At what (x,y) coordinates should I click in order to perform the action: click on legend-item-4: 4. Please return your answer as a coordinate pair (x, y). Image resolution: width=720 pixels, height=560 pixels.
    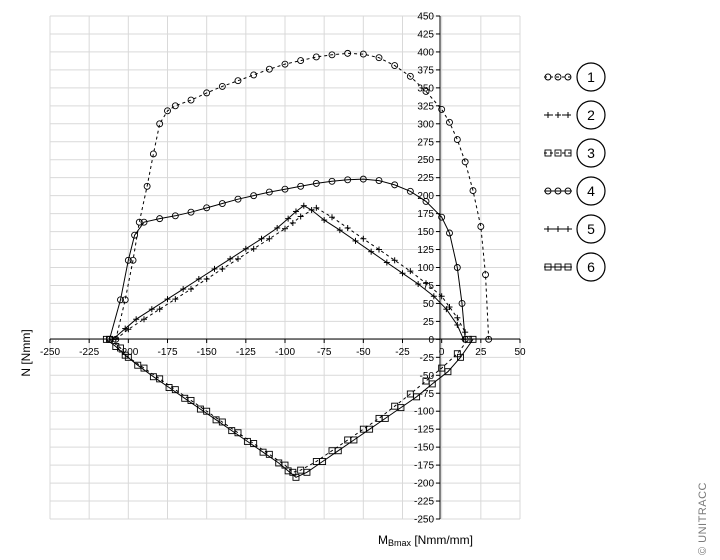
    Looking at the image, I should click on (575, 191).